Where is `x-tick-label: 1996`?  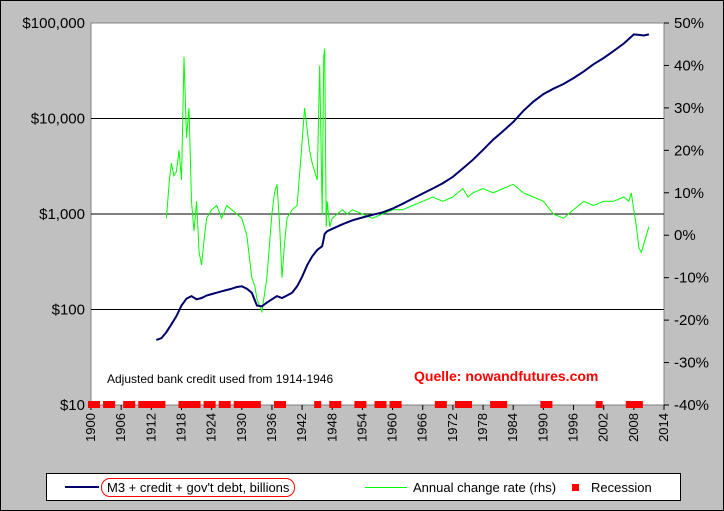
x-tick-label: 1996 is located at coordinates (573, 427).